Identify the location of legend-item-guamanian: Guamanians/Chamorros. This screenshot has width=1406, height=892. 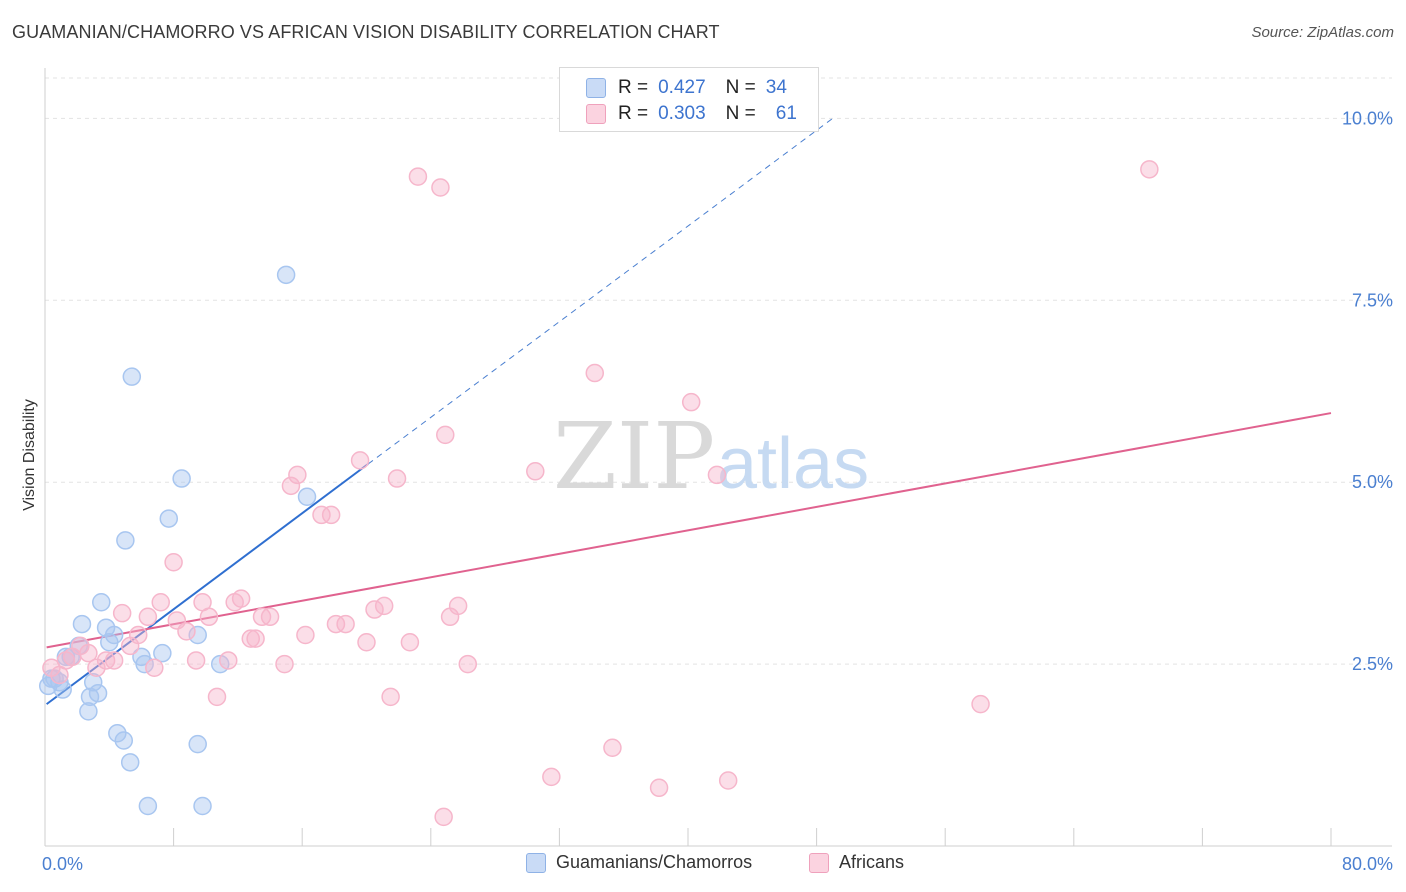
(639, 862).